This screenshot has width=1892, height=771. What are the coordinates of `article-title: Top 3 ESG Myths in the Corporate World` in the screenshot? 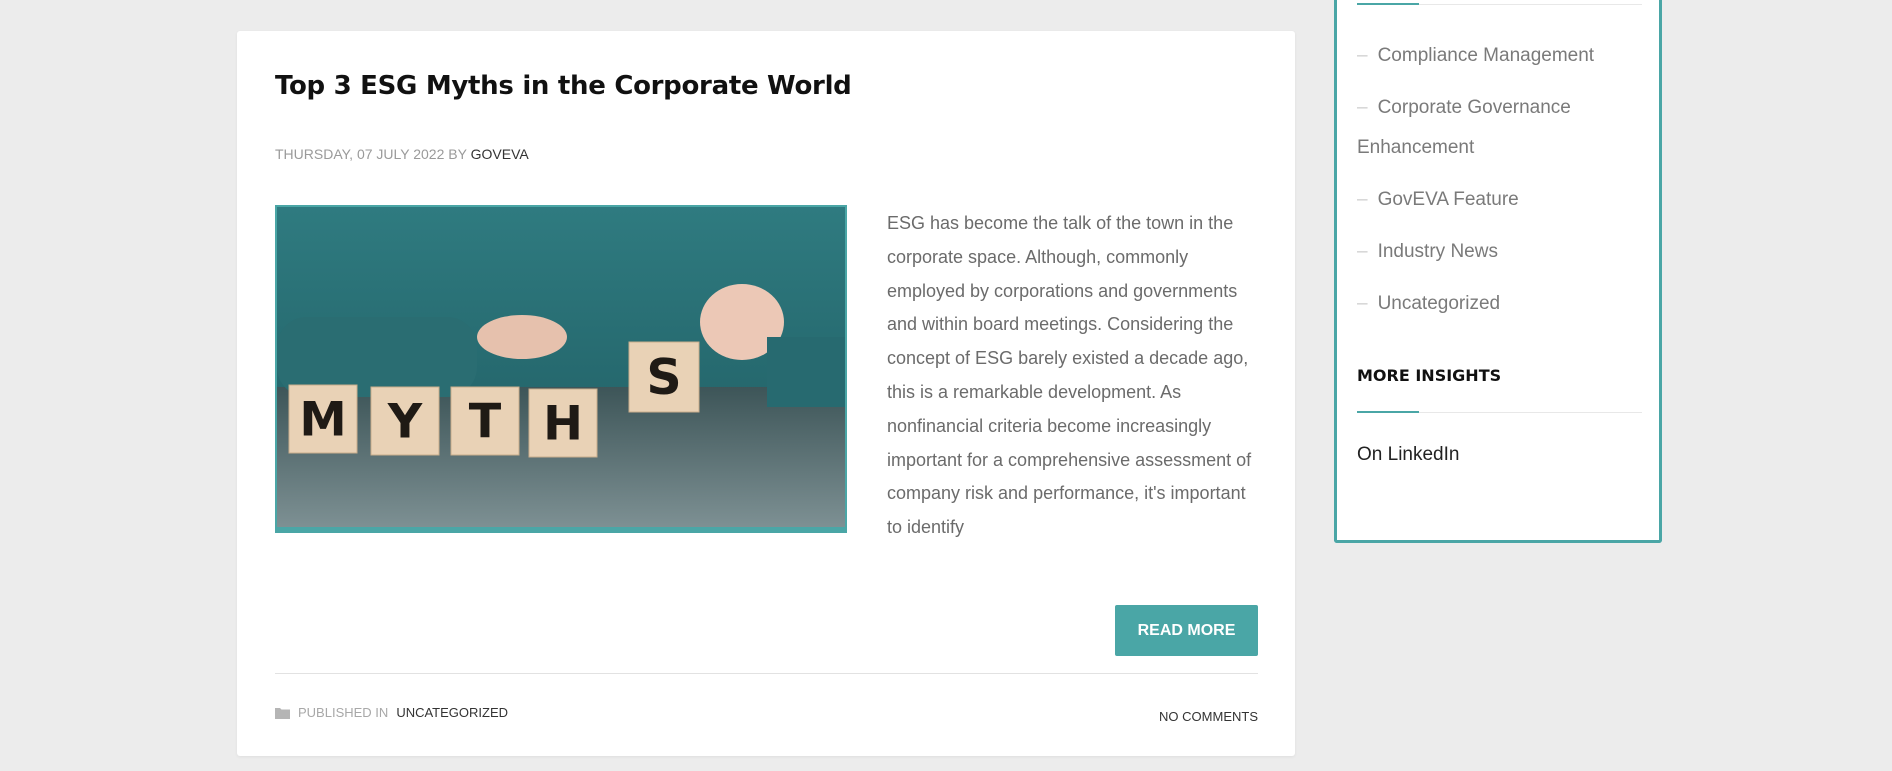 It's located at (563, 86).